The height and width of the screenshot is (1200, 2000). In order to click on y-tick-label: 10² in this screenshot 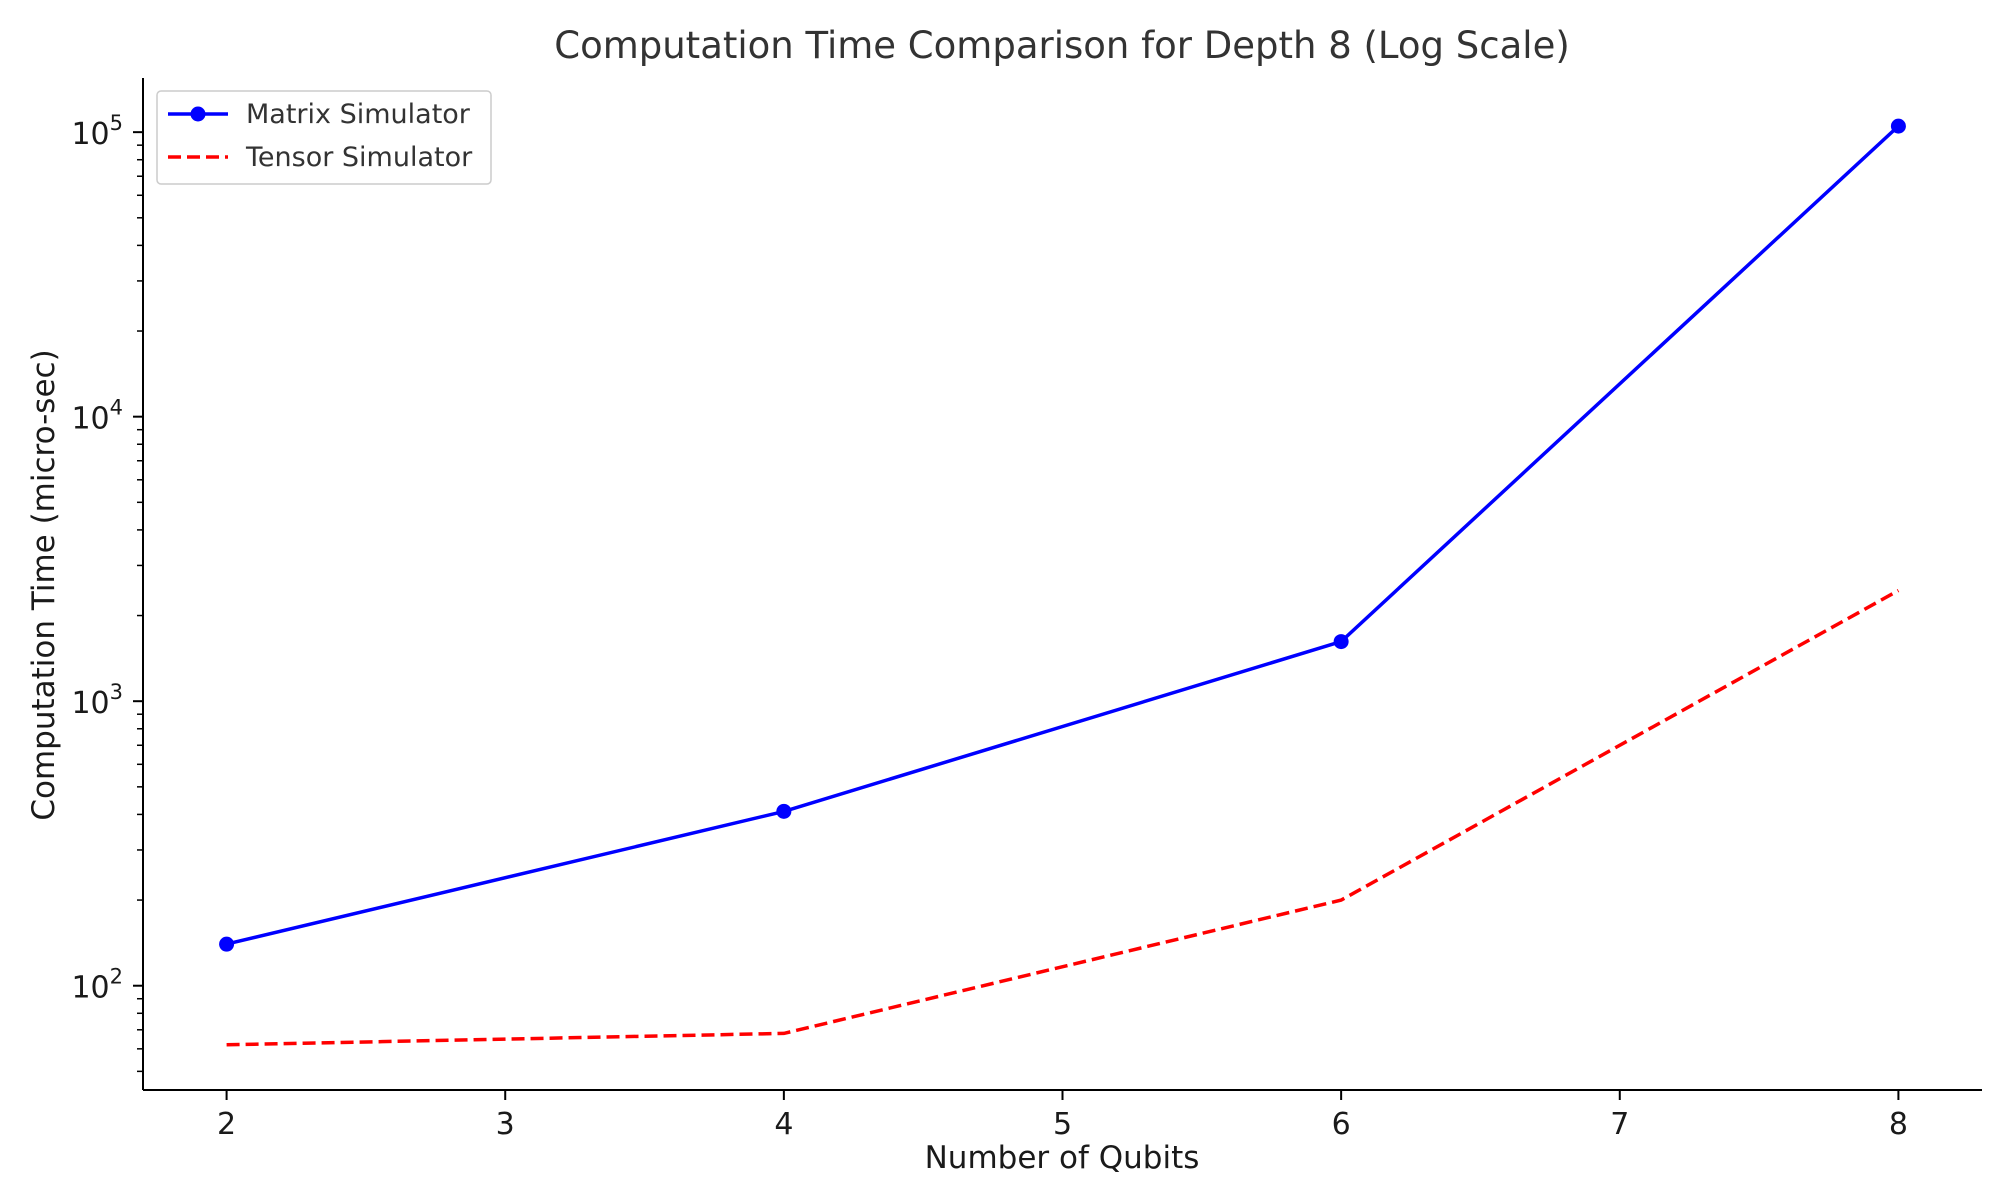, I will do `click(97, 985)`.